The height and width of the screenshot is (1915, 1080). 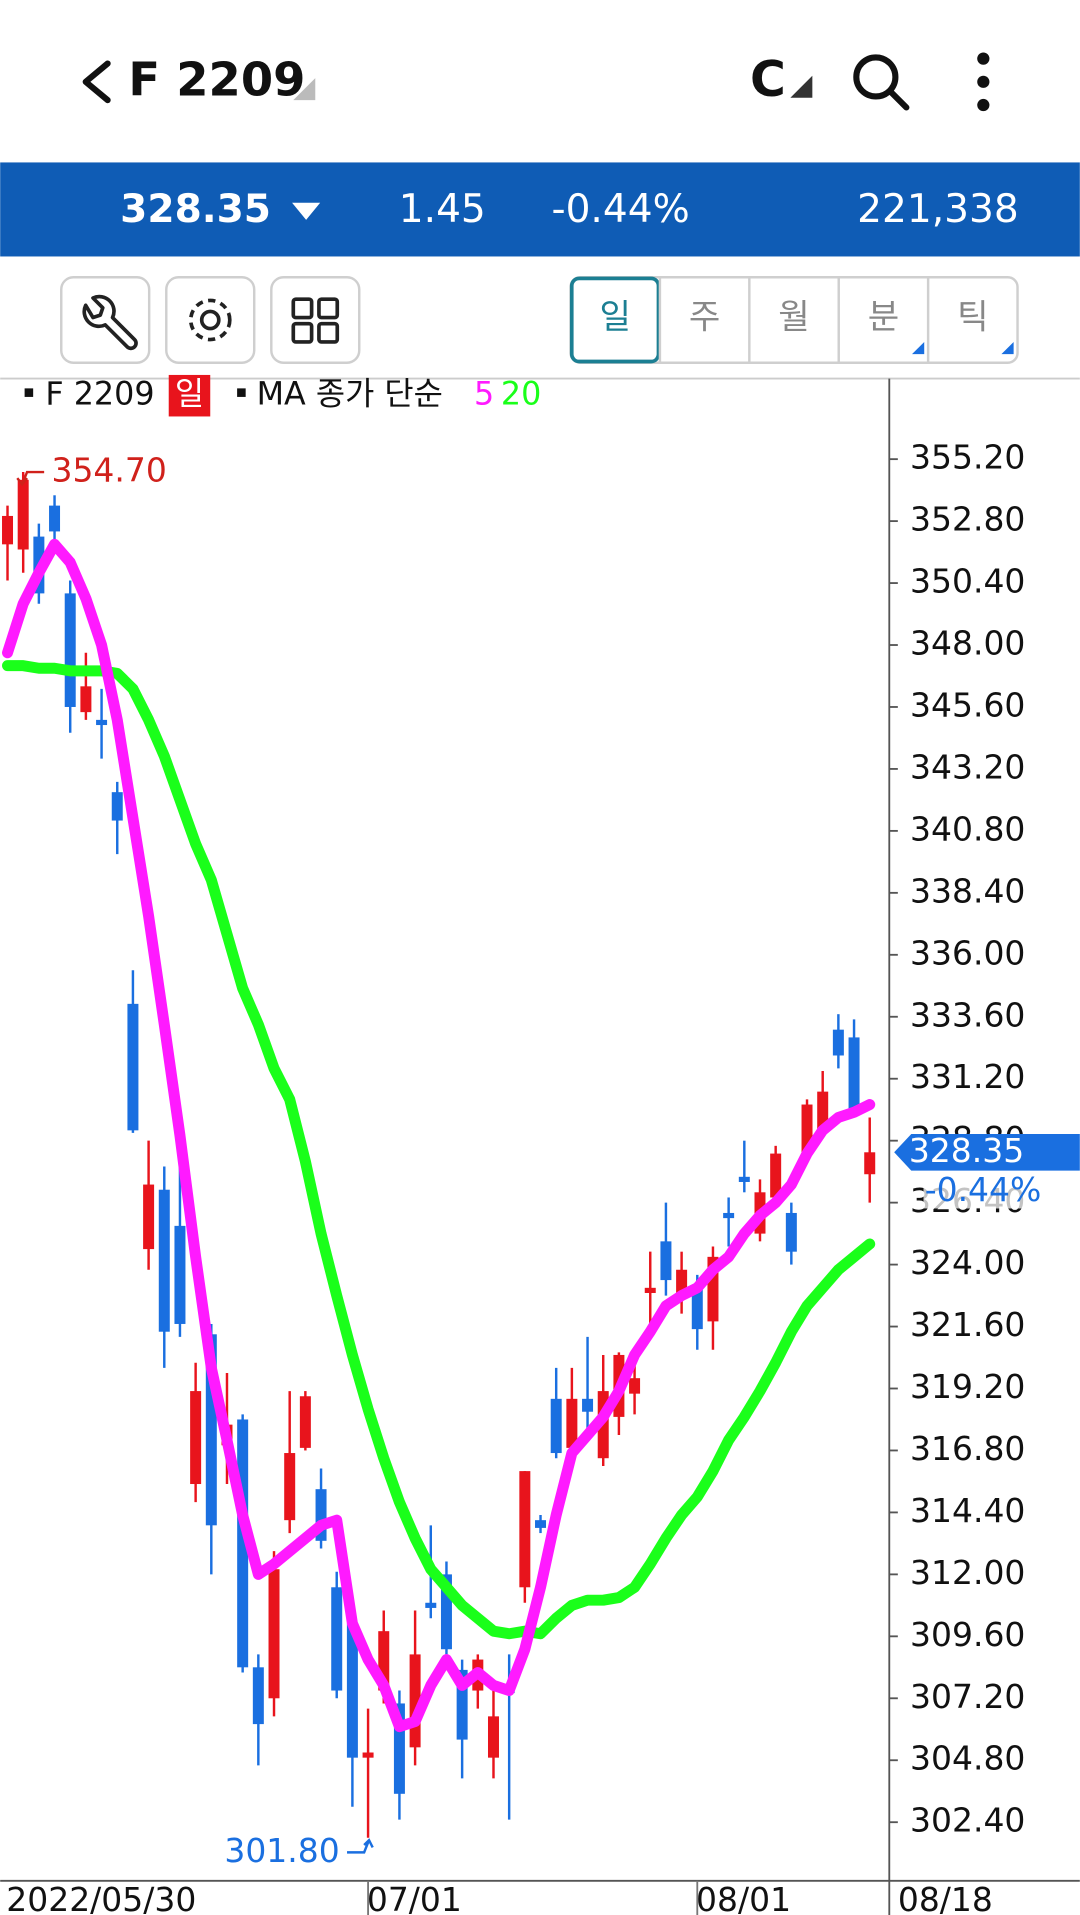 I want to click on tab: 일, so click(x=615, y=317).